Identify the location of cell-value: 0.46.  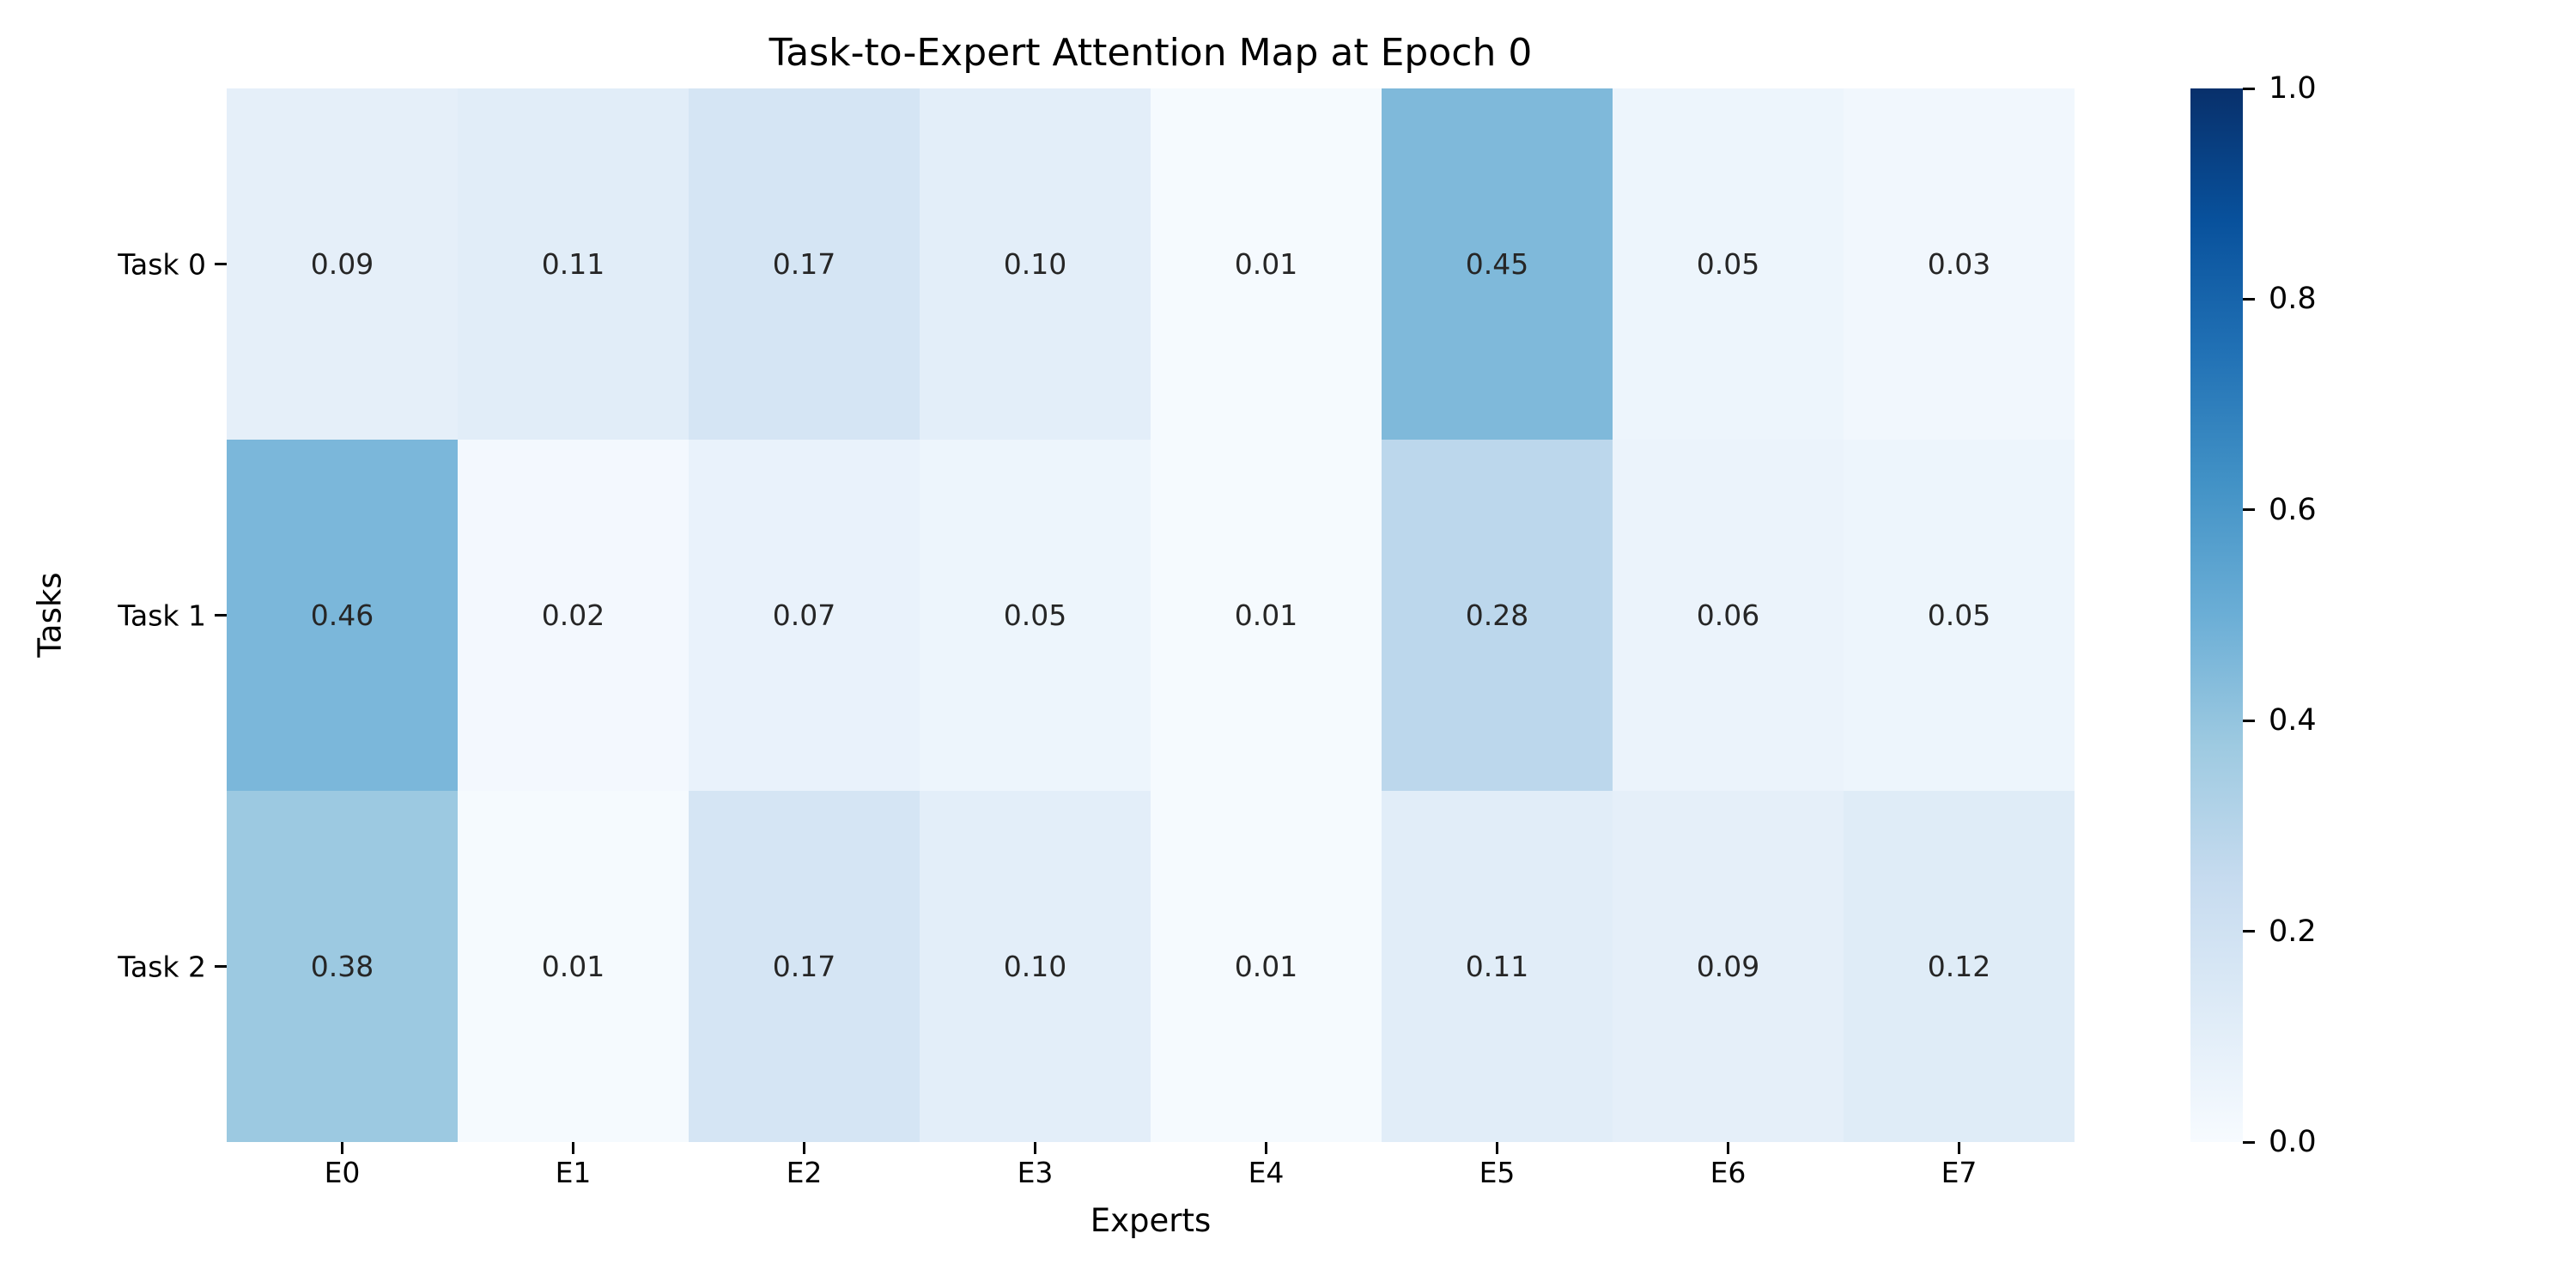
(342, 615).